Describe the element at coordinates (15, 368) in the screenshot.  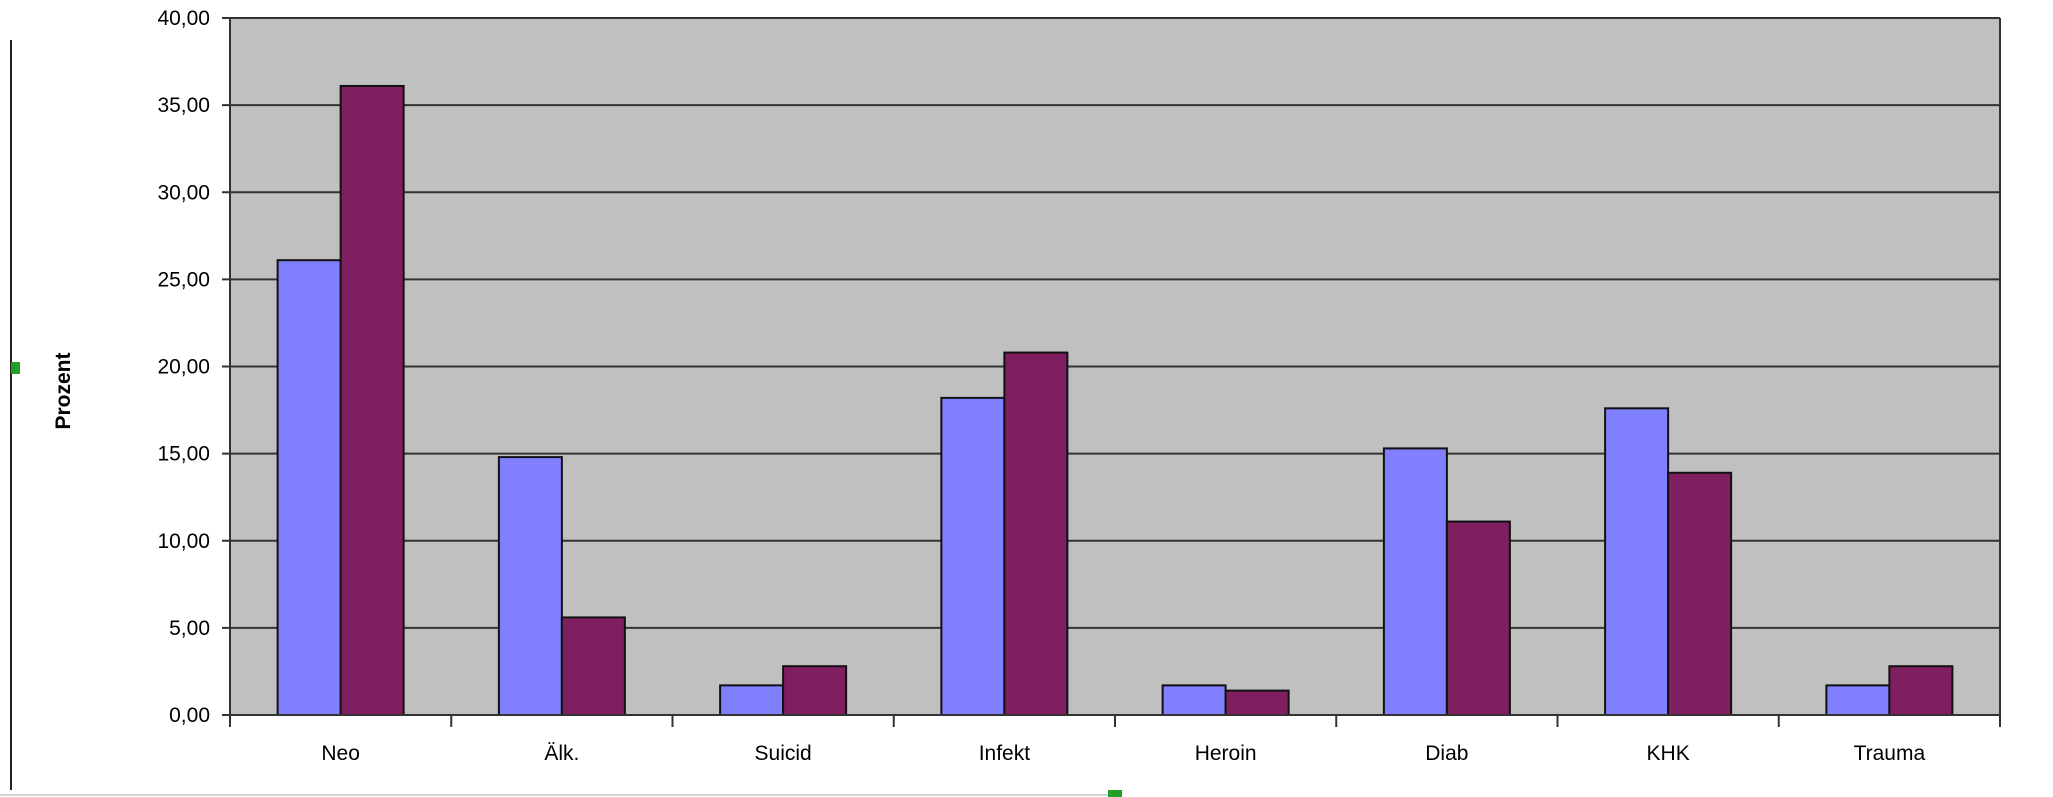
I see `resize-handle-left` at that location.